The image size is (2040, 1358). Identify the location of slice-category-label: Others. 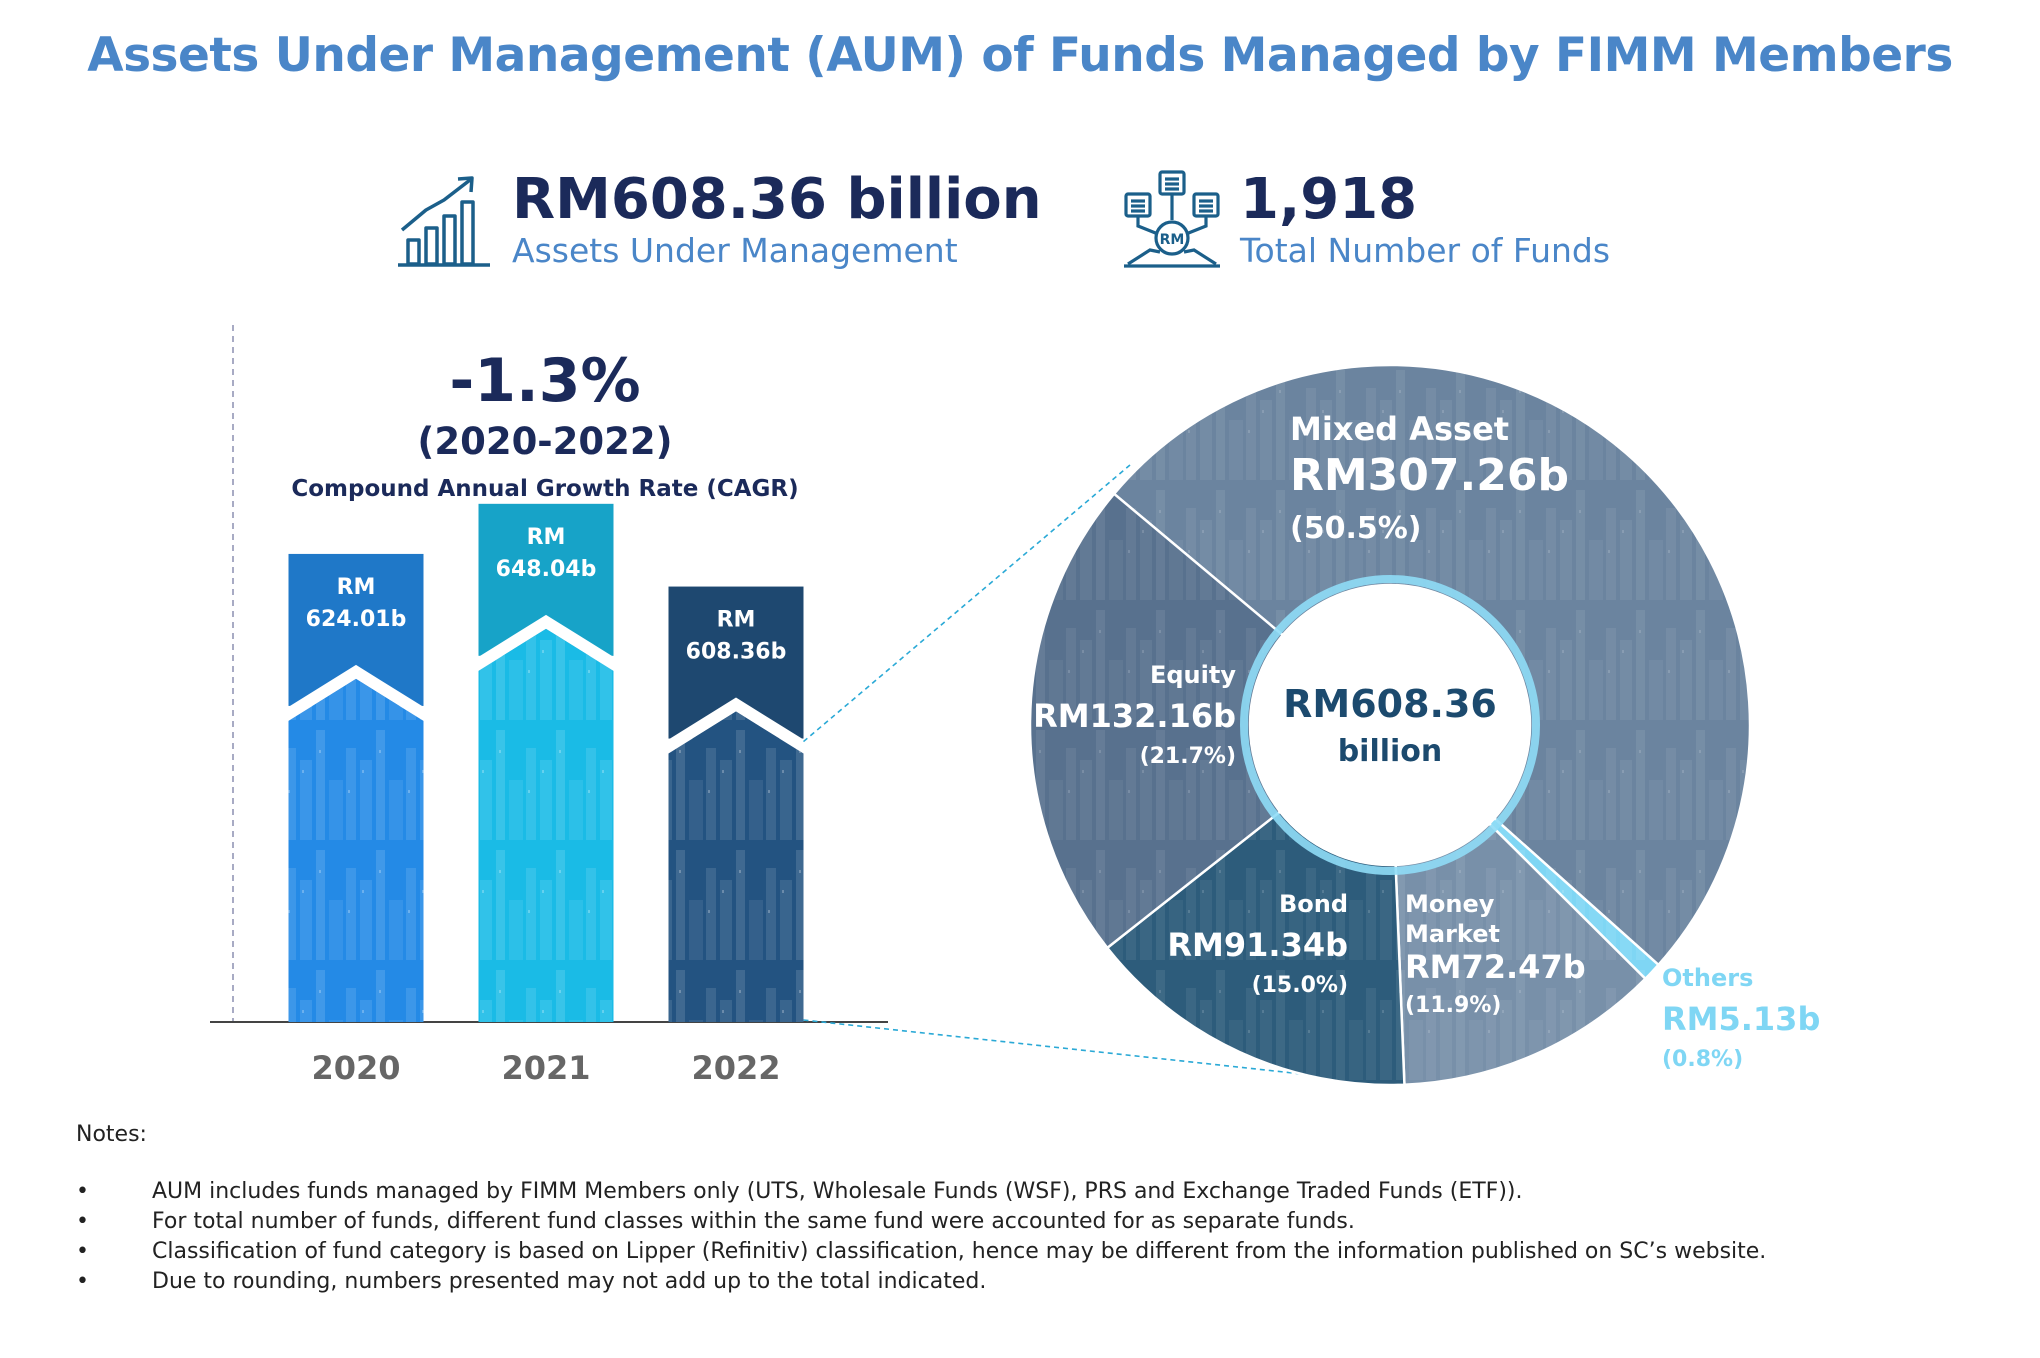
(1707, 978).